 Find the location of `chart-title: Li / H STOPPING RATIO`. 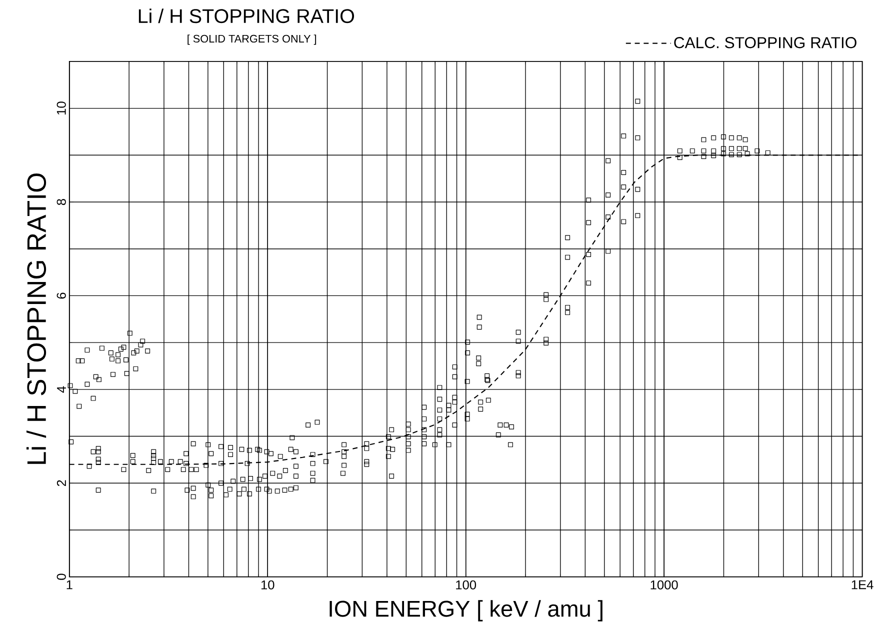

chart-title: Li / H STOPPING RATIO is located at coordinates (246, 15).